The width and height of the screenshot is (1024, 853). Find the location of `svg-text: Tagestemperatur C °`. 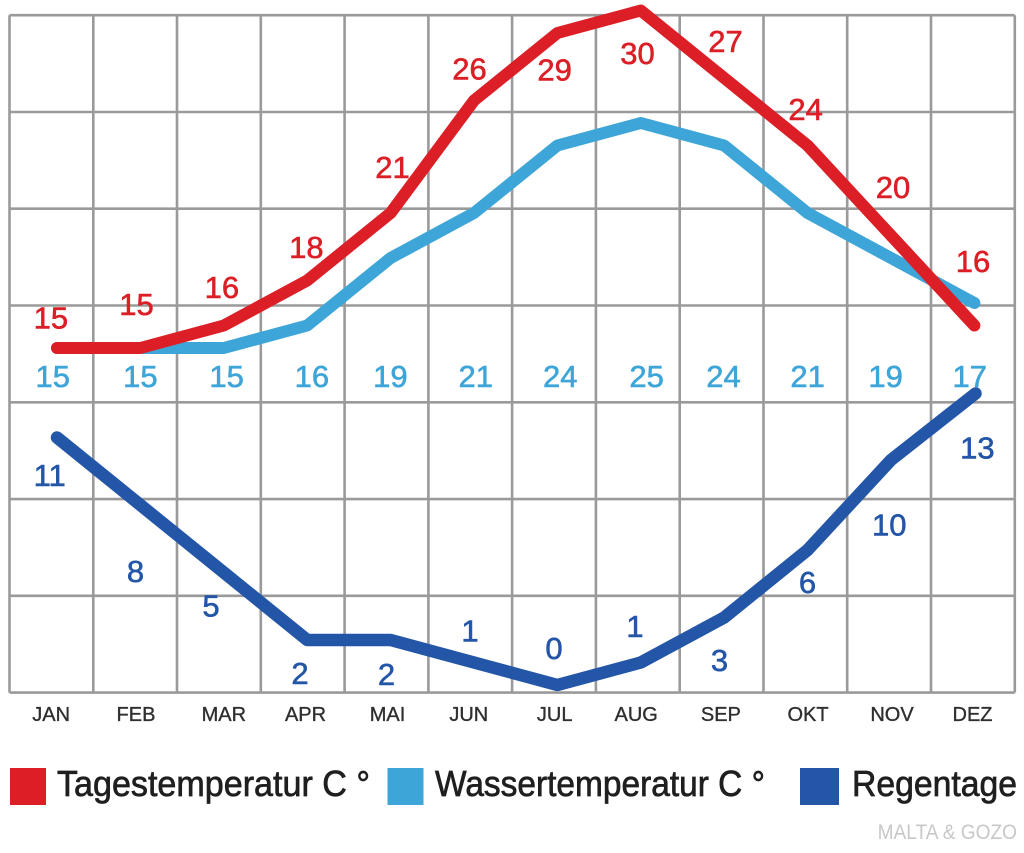

svg-text: Tagestemperatur C ° is located at coordinates (213, 783).